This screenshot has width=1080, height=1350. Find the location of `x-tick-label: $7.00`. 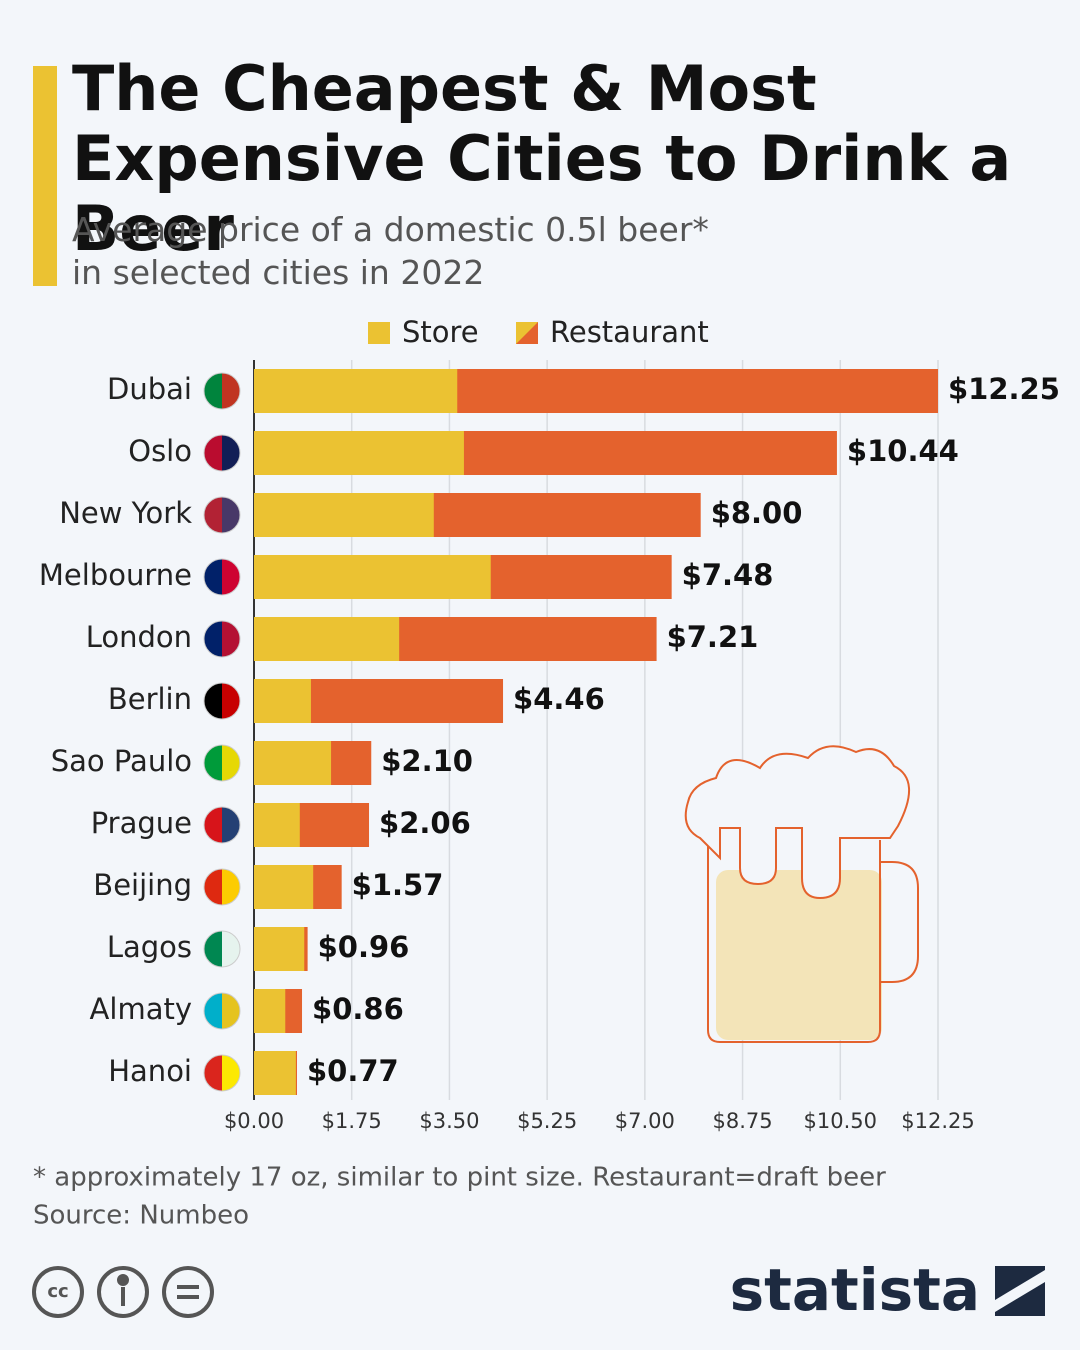

x-tick-label: $7.00 is located at coordinates (645, 1121).